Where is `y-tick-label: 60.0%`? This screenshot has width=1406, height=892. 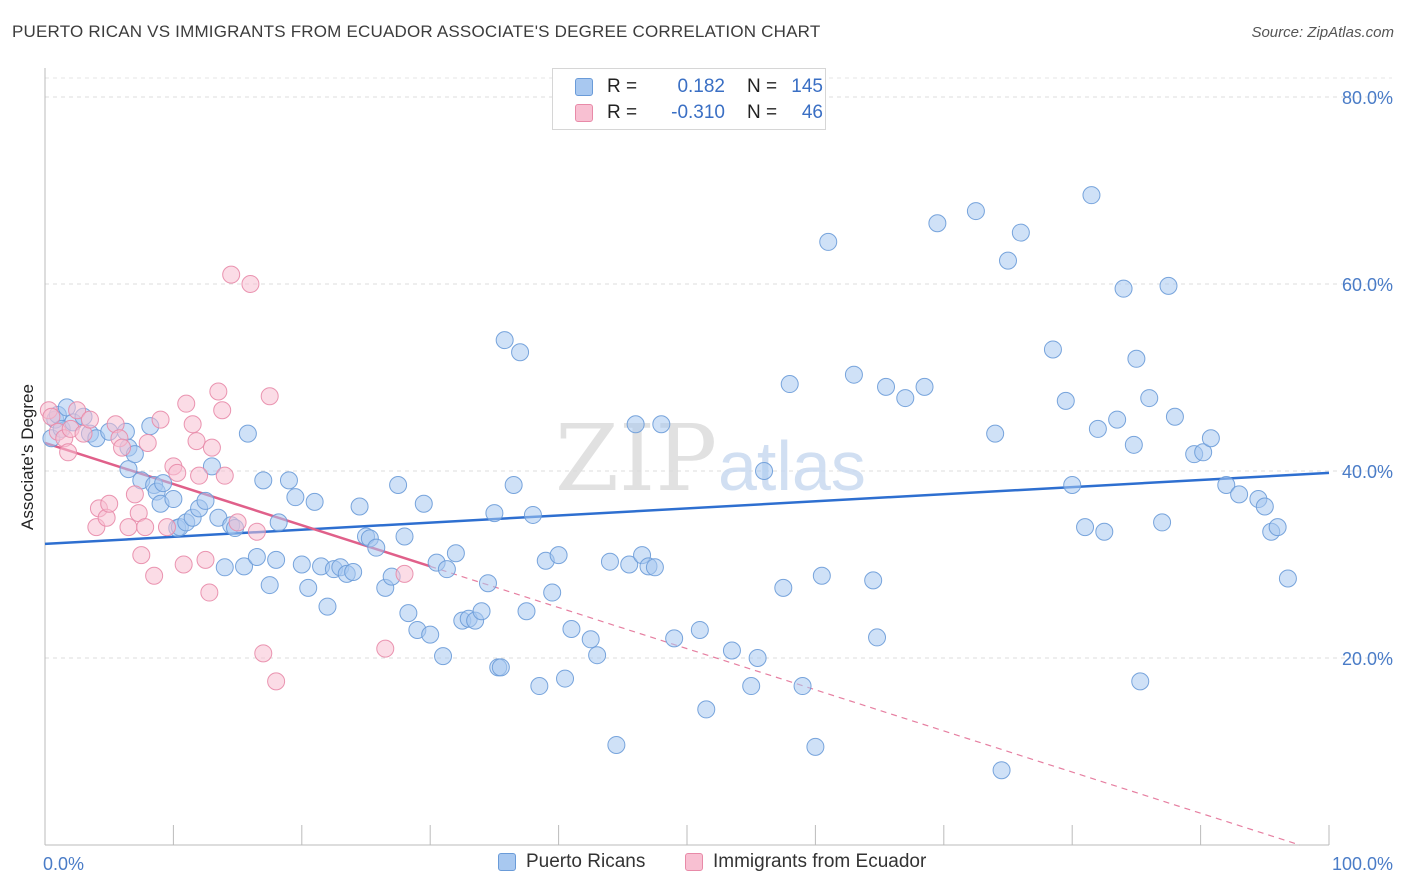
y-tick-label: 60.0% is located at coordinates (1367, 285).